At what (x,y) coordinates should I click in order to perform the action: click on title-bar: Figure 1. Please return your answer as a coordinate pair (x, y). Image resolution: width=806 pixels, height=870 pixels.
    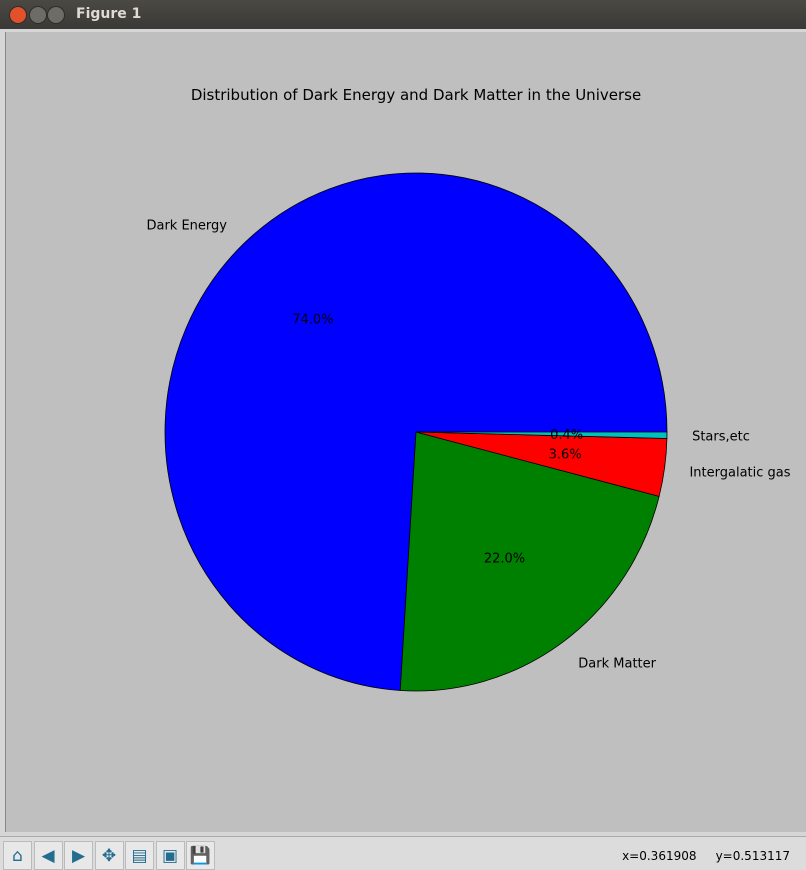
    Looking at the image, I should click on (403, 14).